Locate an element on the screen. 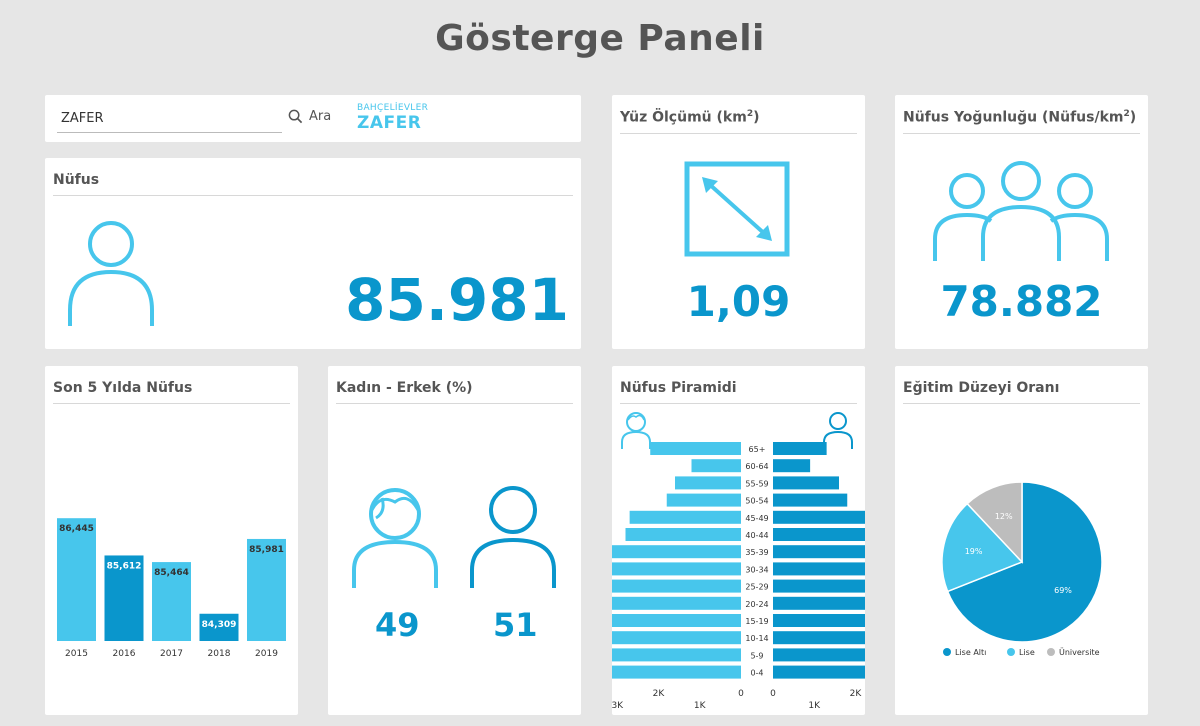 This screenshot has height=726, width=1200. x-tick-label: 2019 is located at coordinates (266, 654).